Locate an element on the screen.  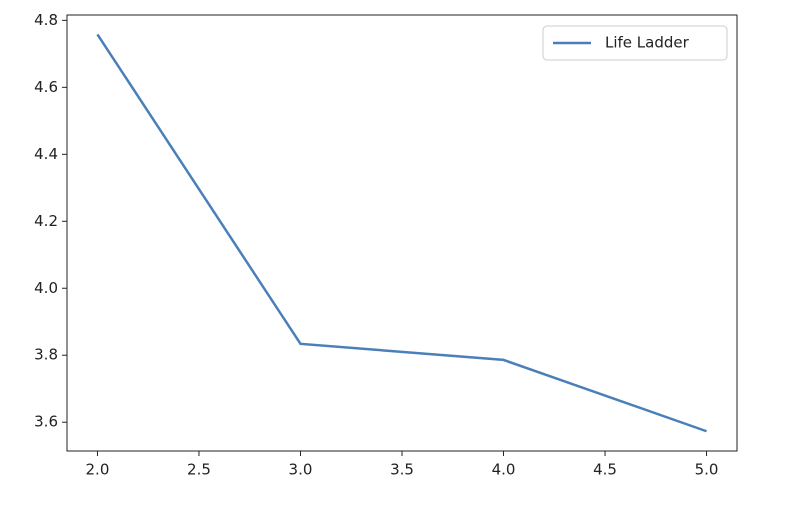
x-tick-label: 2.5 is located at coordinates (199, 470).